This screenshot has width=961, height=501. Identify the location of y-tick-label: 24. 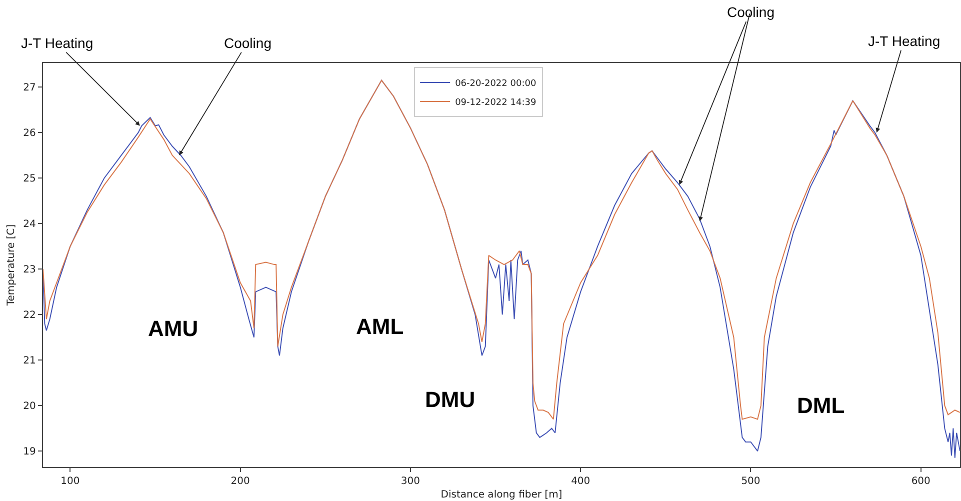
(29, 224).